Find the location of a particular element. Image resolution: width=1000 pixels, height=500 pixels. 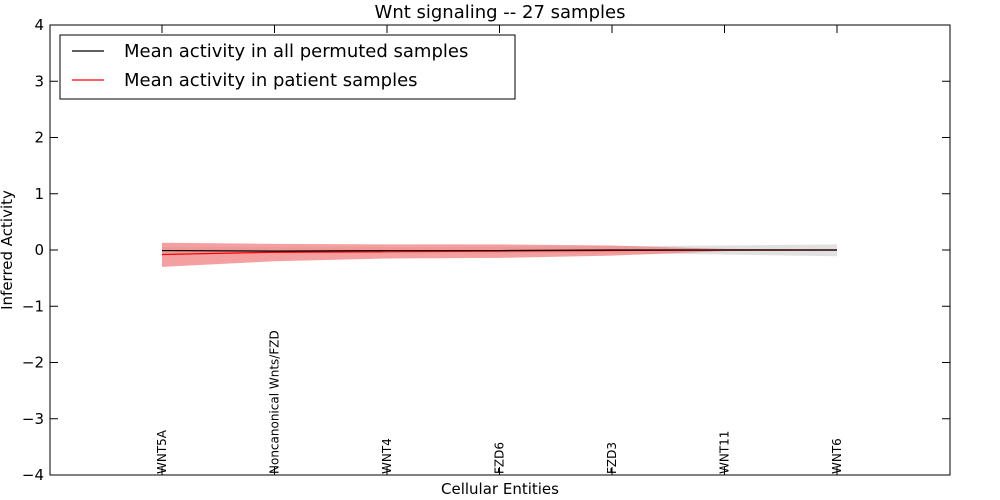

x-tick-label: FZD6 is located at coordinates (500, 458).